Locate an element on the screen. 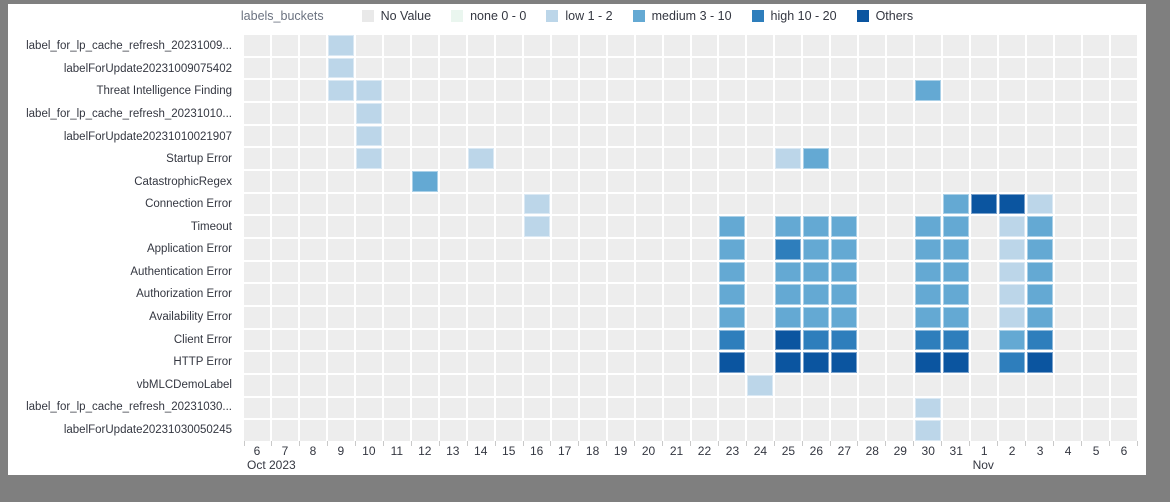  legend-item-novalue: No Value is located at coordinates (396, 16).